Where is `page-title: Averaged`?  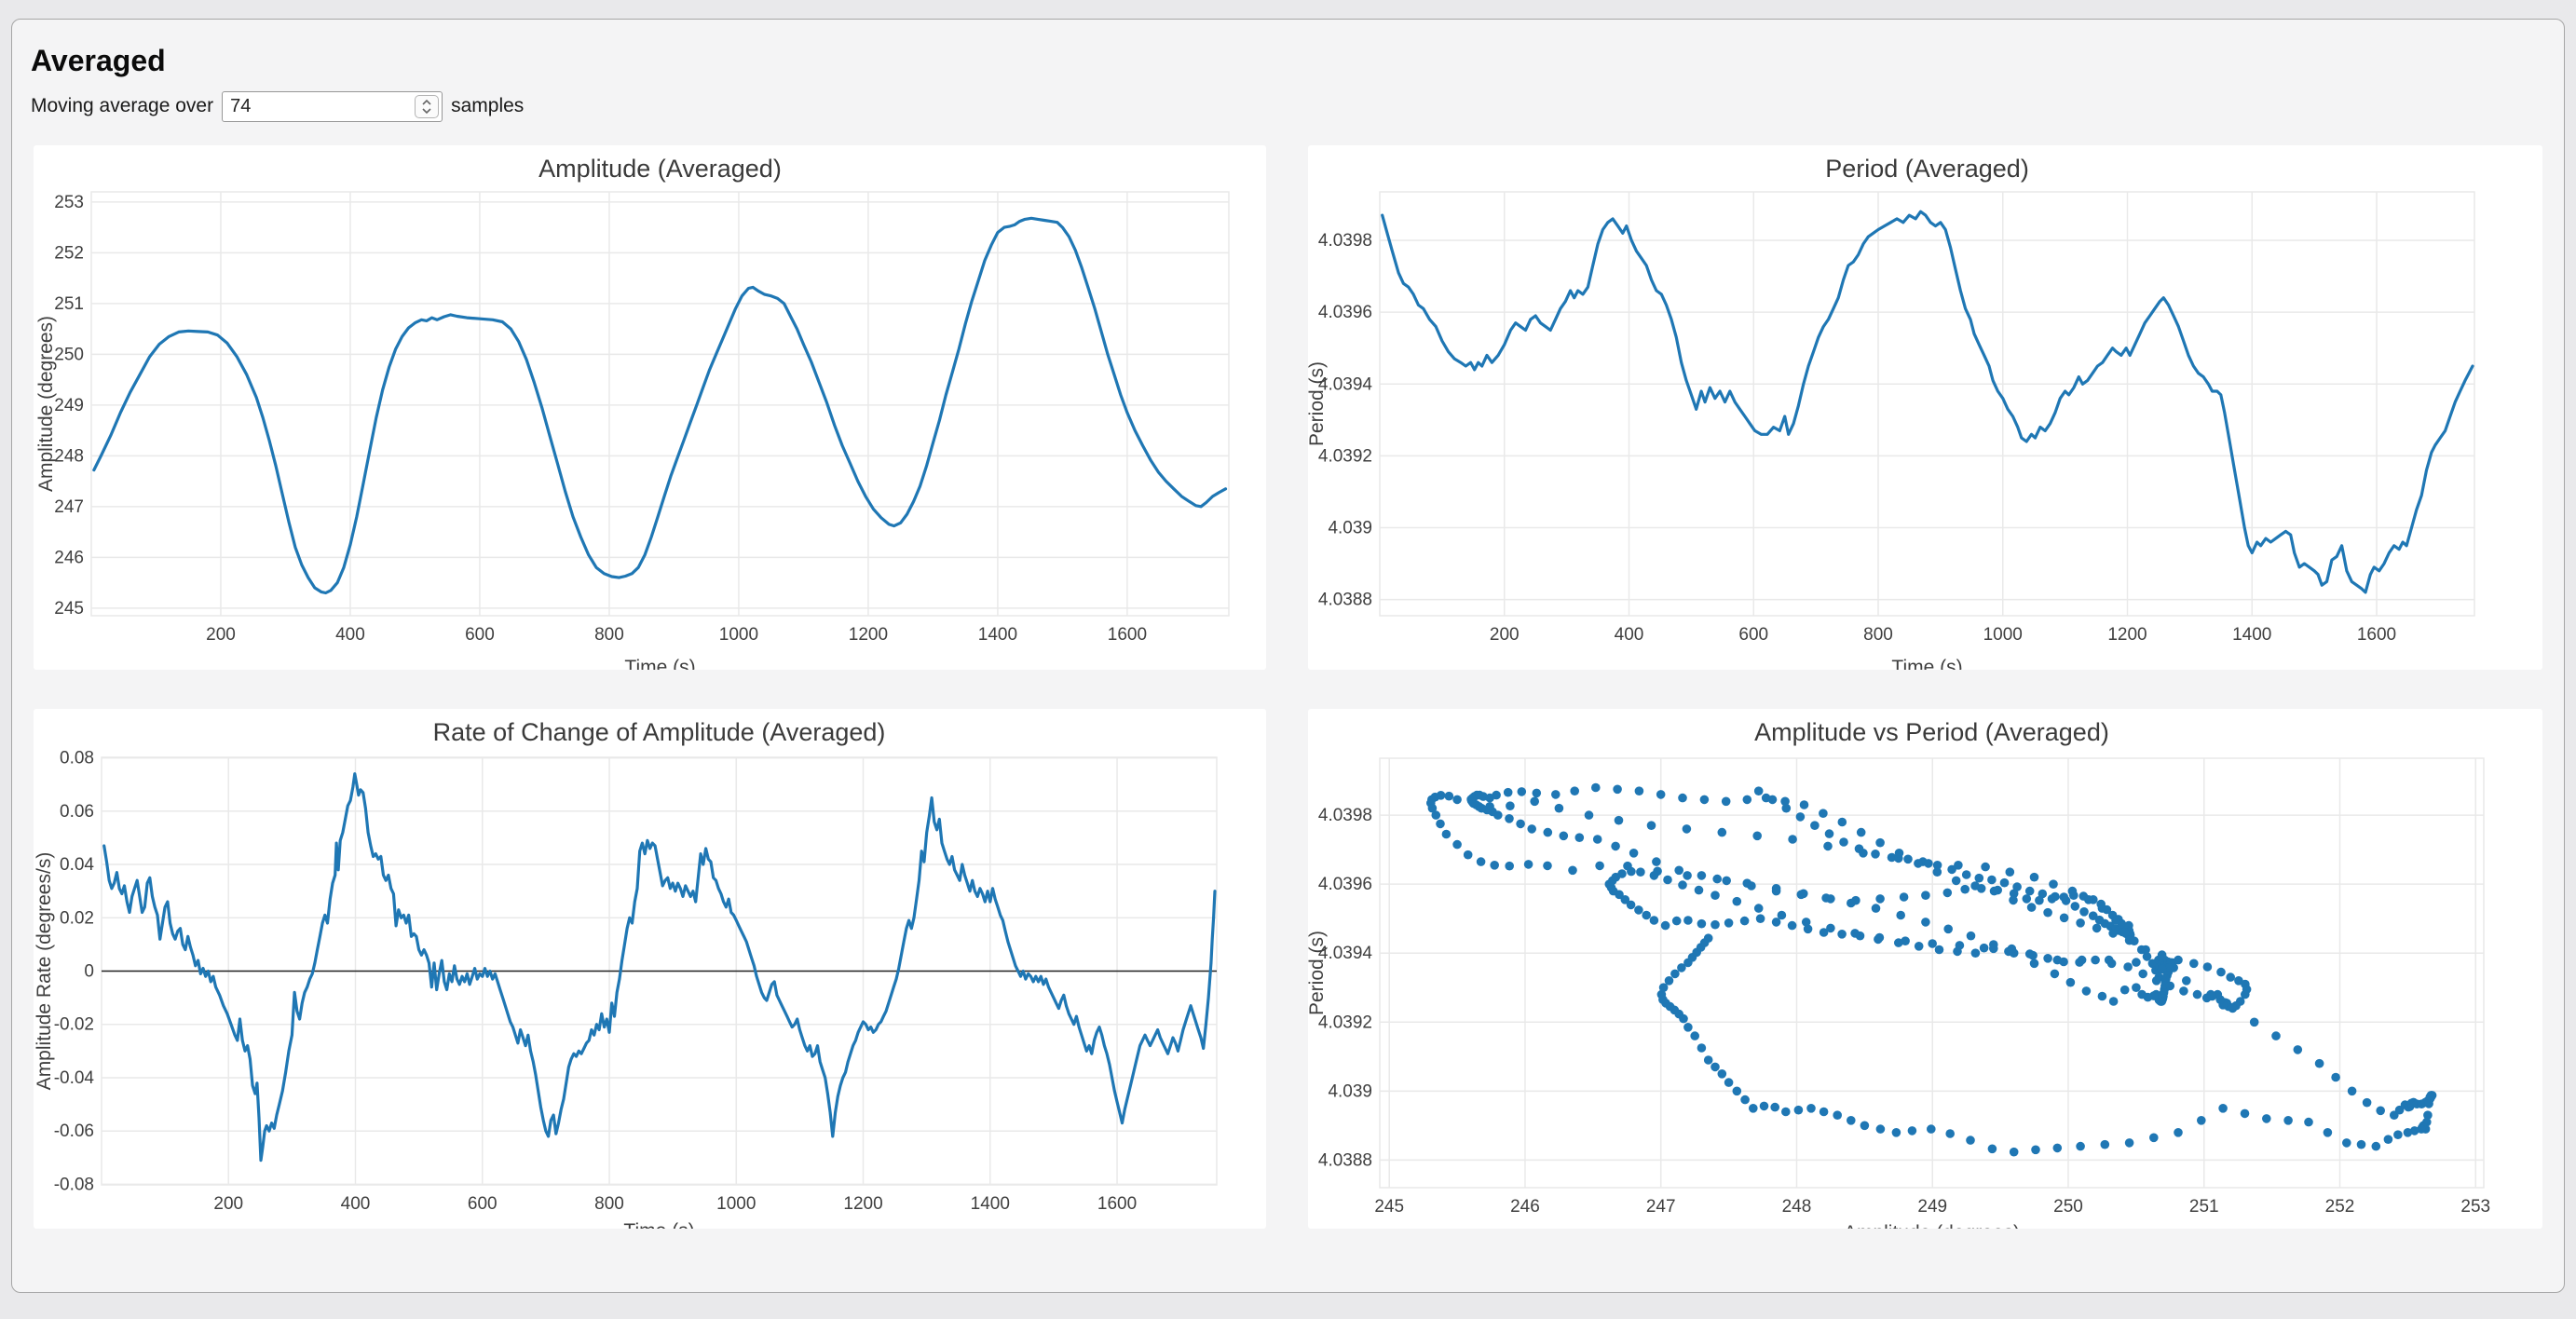
page-title: Averaged is located at coordinates (98, 60).